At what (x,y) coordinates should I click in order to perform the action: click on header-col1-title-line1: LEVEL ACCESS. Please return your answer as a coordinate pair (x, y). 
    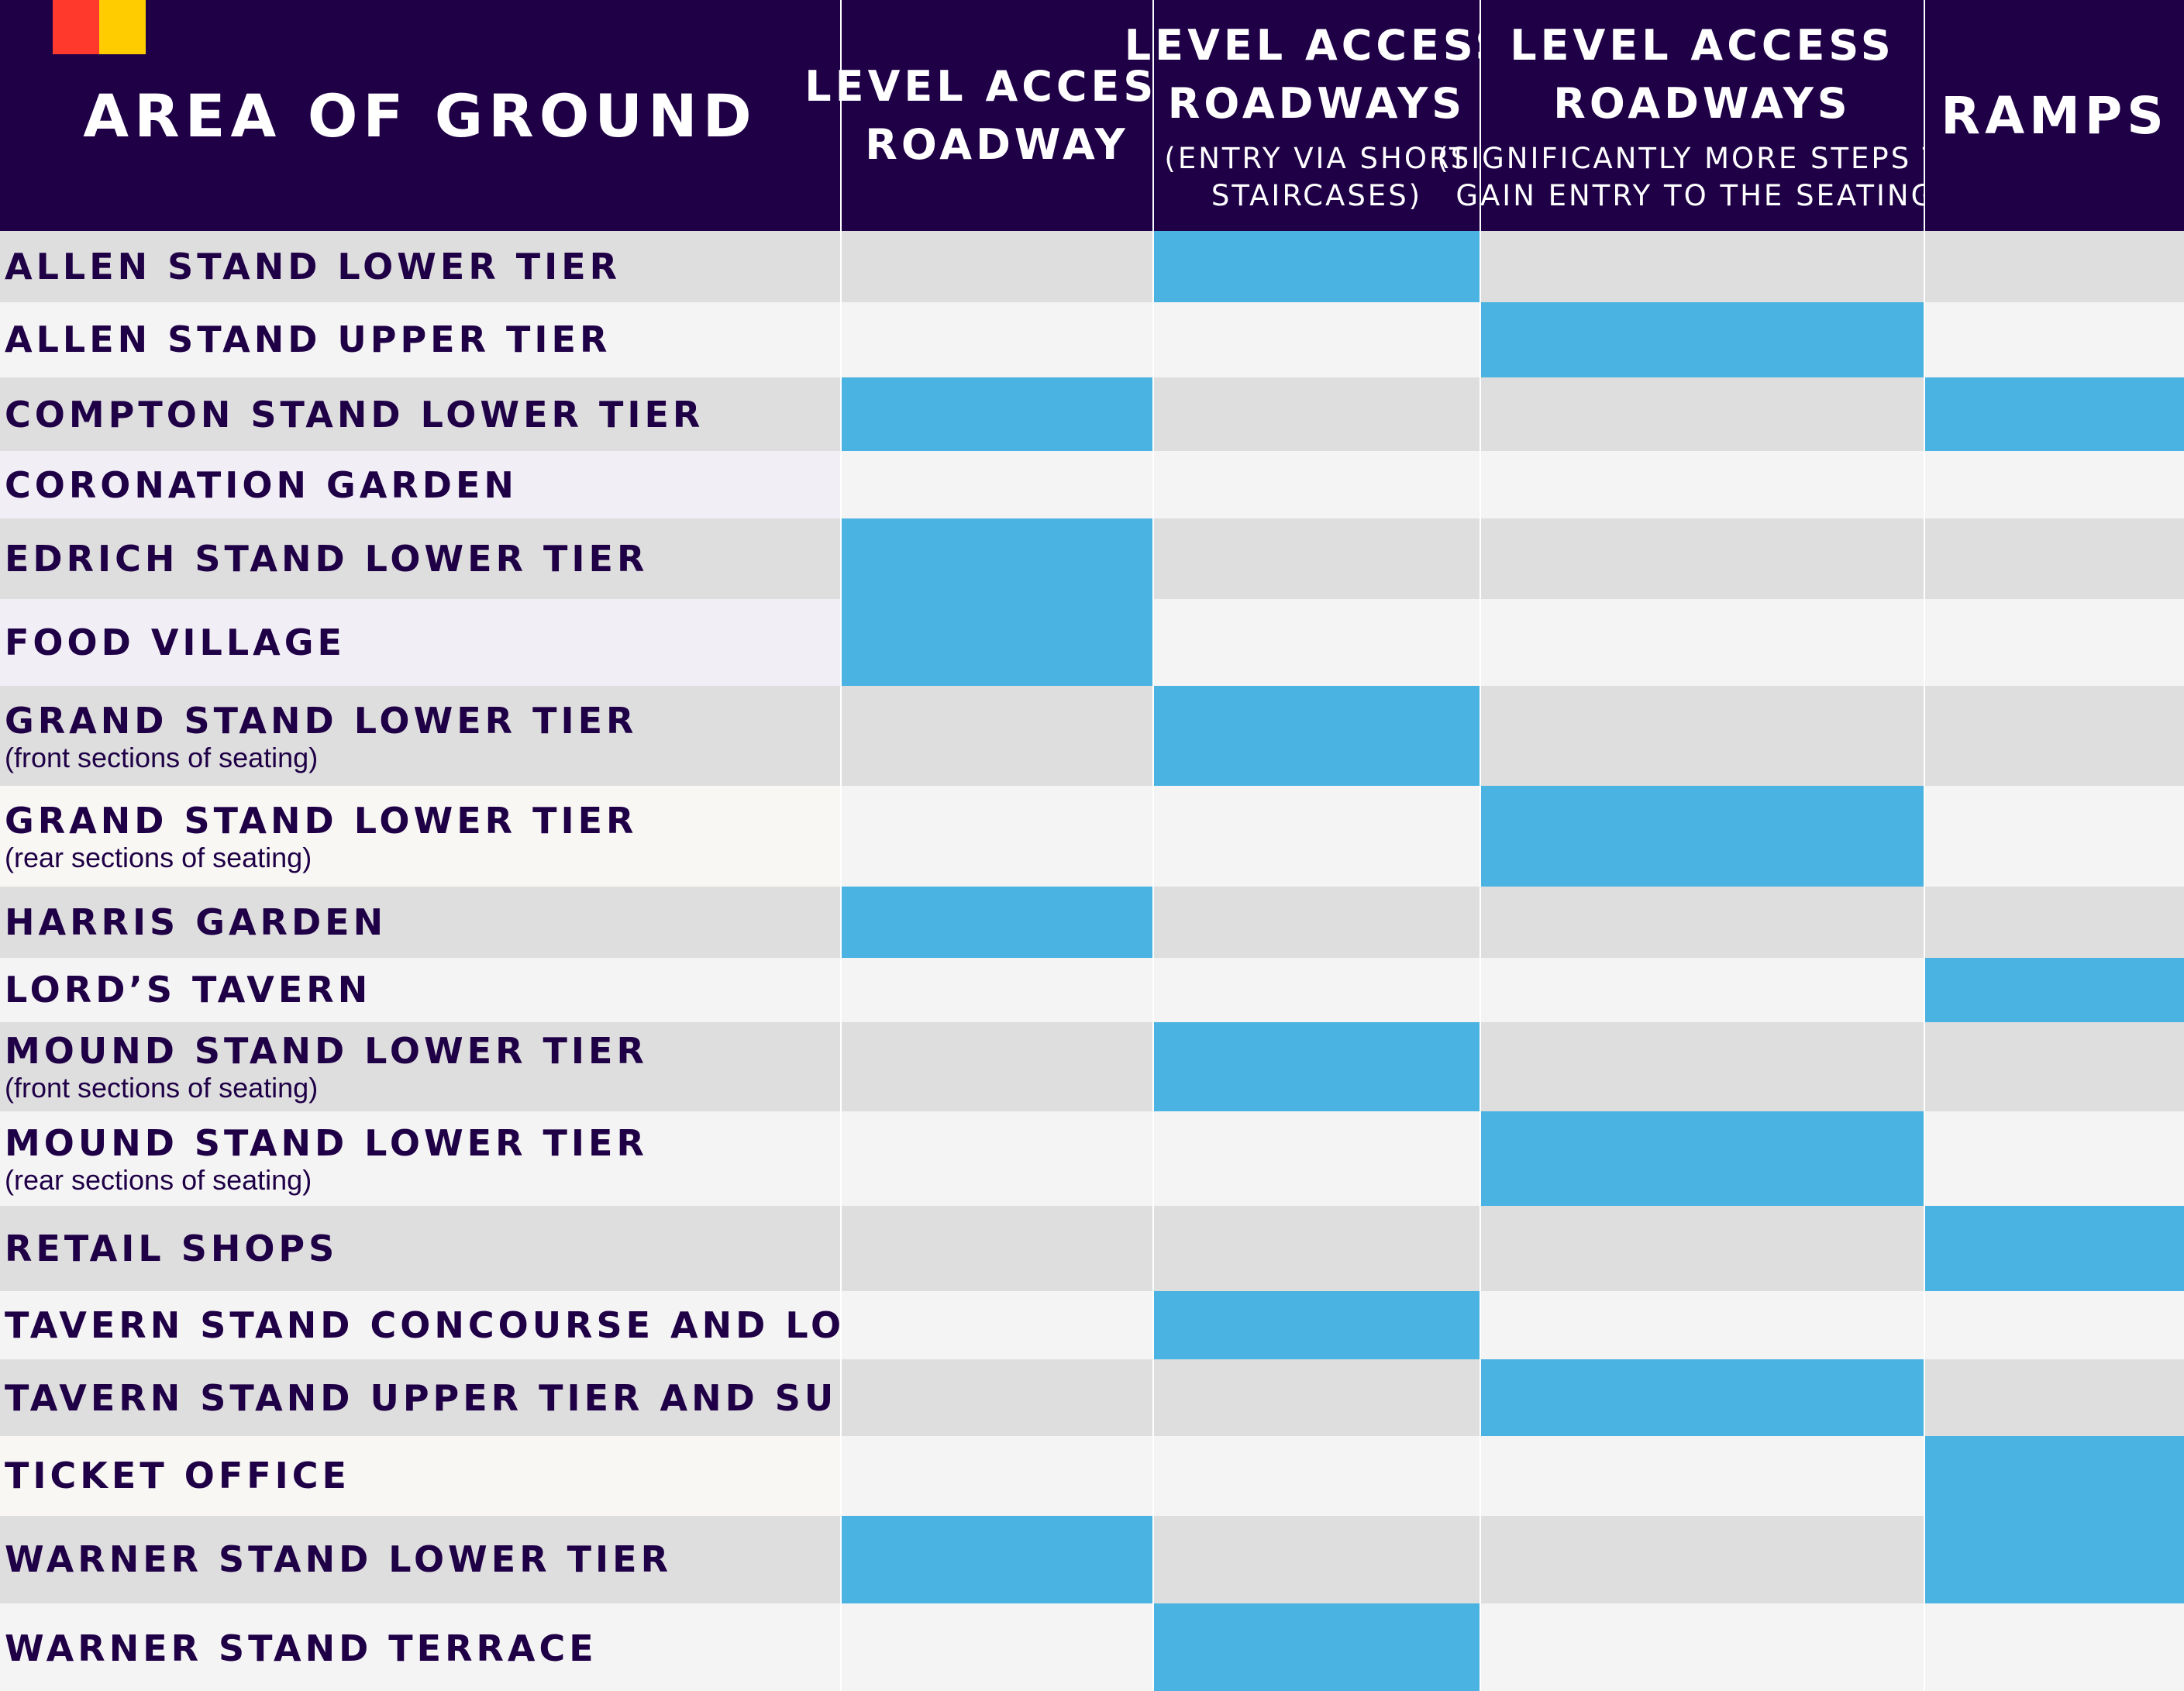
    Looking at the image, I should click on (997, 86).